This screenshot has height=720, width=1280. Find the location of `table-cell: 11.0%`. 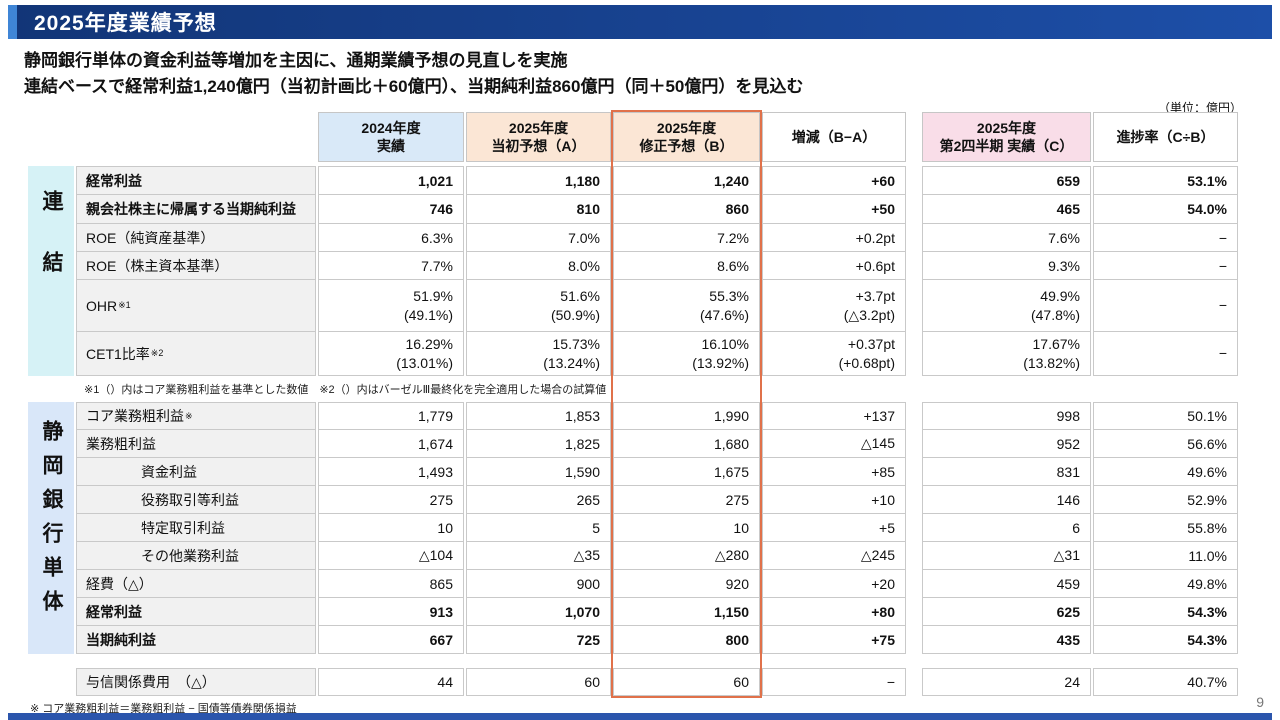

table-cell: 11.0% is located at coordinates (1165, 556).